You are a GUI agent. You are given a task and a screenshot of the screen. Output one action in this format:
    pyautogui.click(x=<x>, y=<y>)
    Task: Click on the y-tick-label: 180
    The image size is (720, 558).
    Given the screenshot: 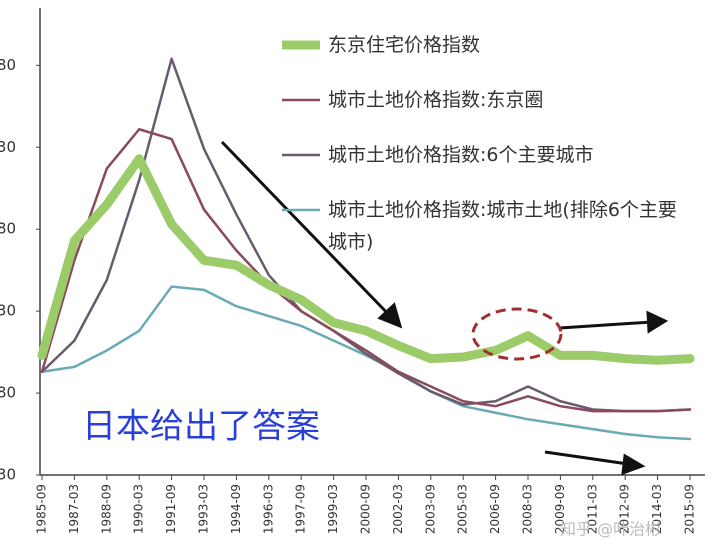 What is the action you would take?
    pyautogui.click(x=8, y=229)
    